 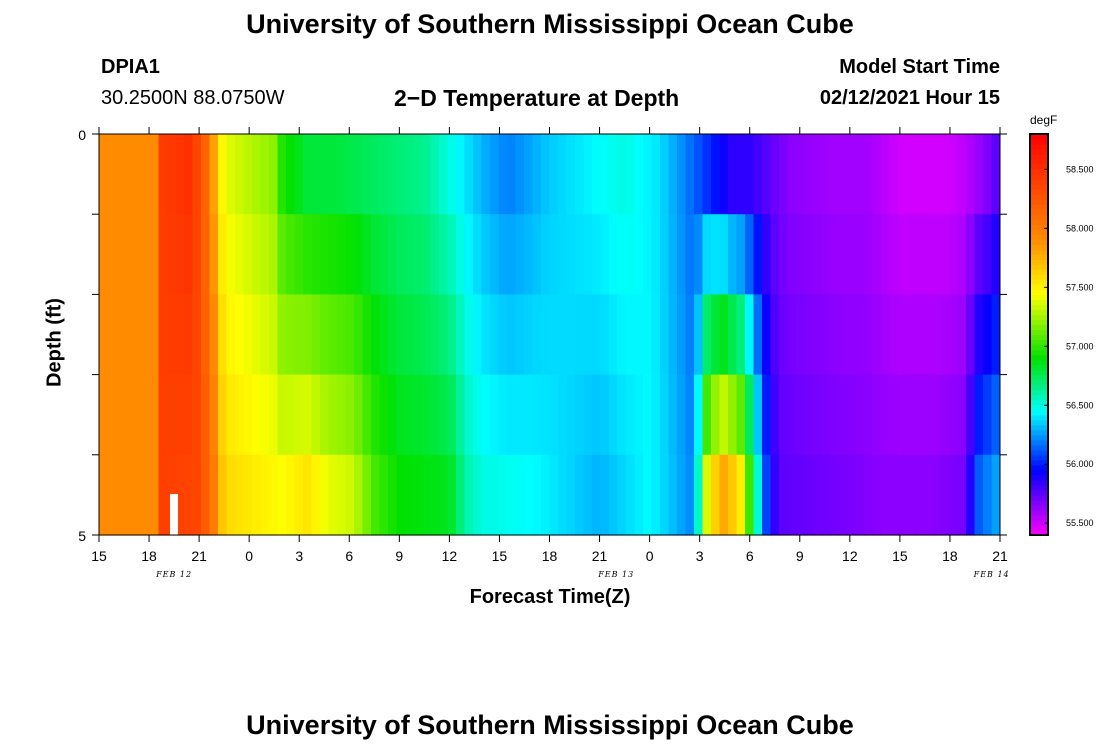 I want to click on model-start-label: Model Start Time, so click(x=919, y=67).